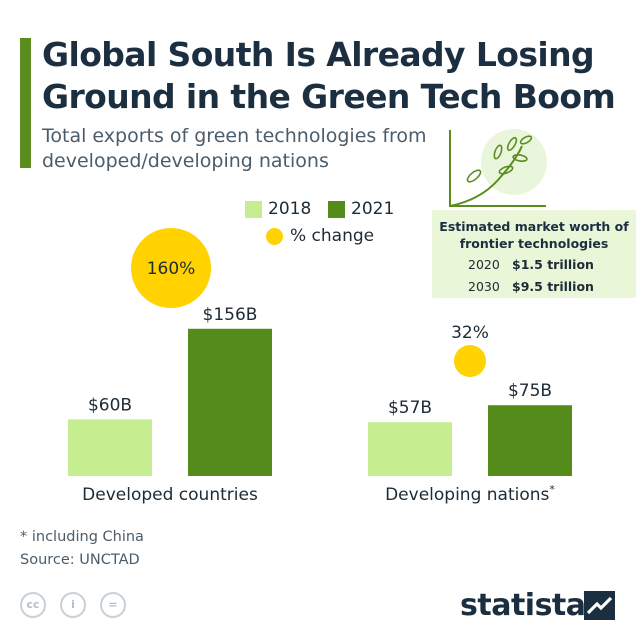  What do you see at coordinates (25, 103) in the screenshot?
I see `title-accent-bar` at bounding box center [25, 103].